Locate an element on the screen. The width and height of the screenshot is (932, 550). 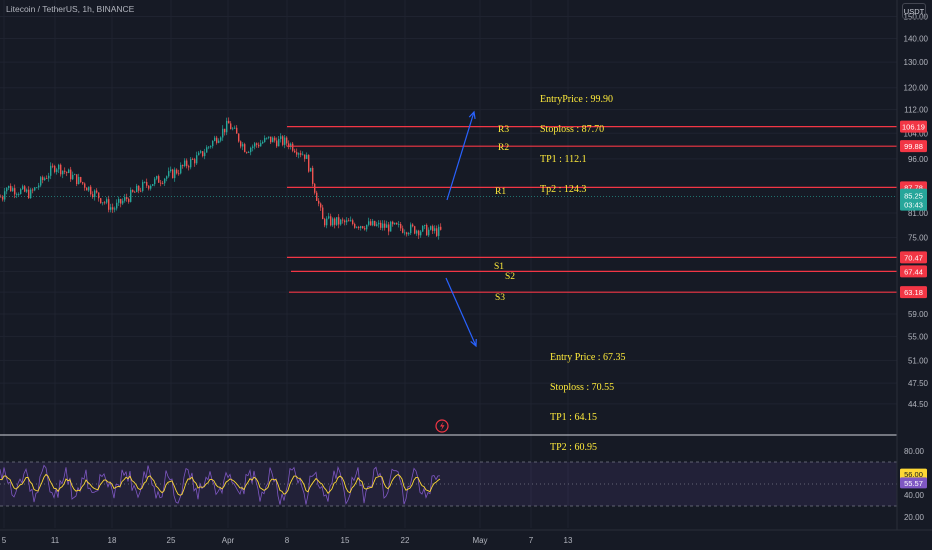
price-tick-label: 75.00 is located at coordinates (918, 238).